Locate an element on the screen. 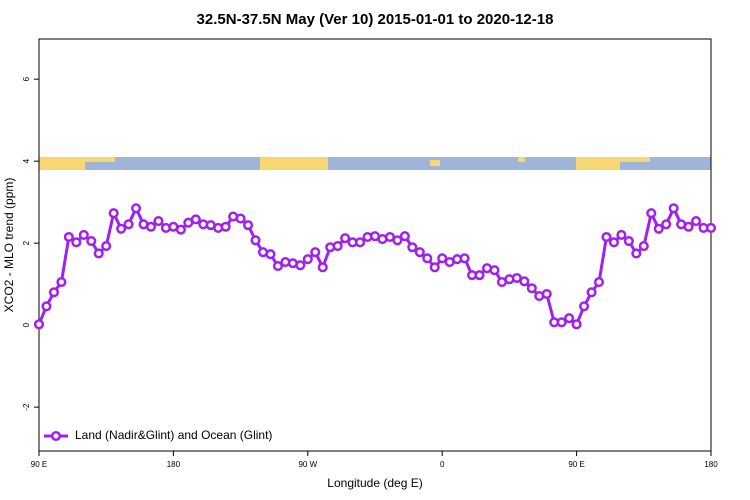 This screenshot has height=500, width=750. ocean-strip is located at coordinates (375, 163).